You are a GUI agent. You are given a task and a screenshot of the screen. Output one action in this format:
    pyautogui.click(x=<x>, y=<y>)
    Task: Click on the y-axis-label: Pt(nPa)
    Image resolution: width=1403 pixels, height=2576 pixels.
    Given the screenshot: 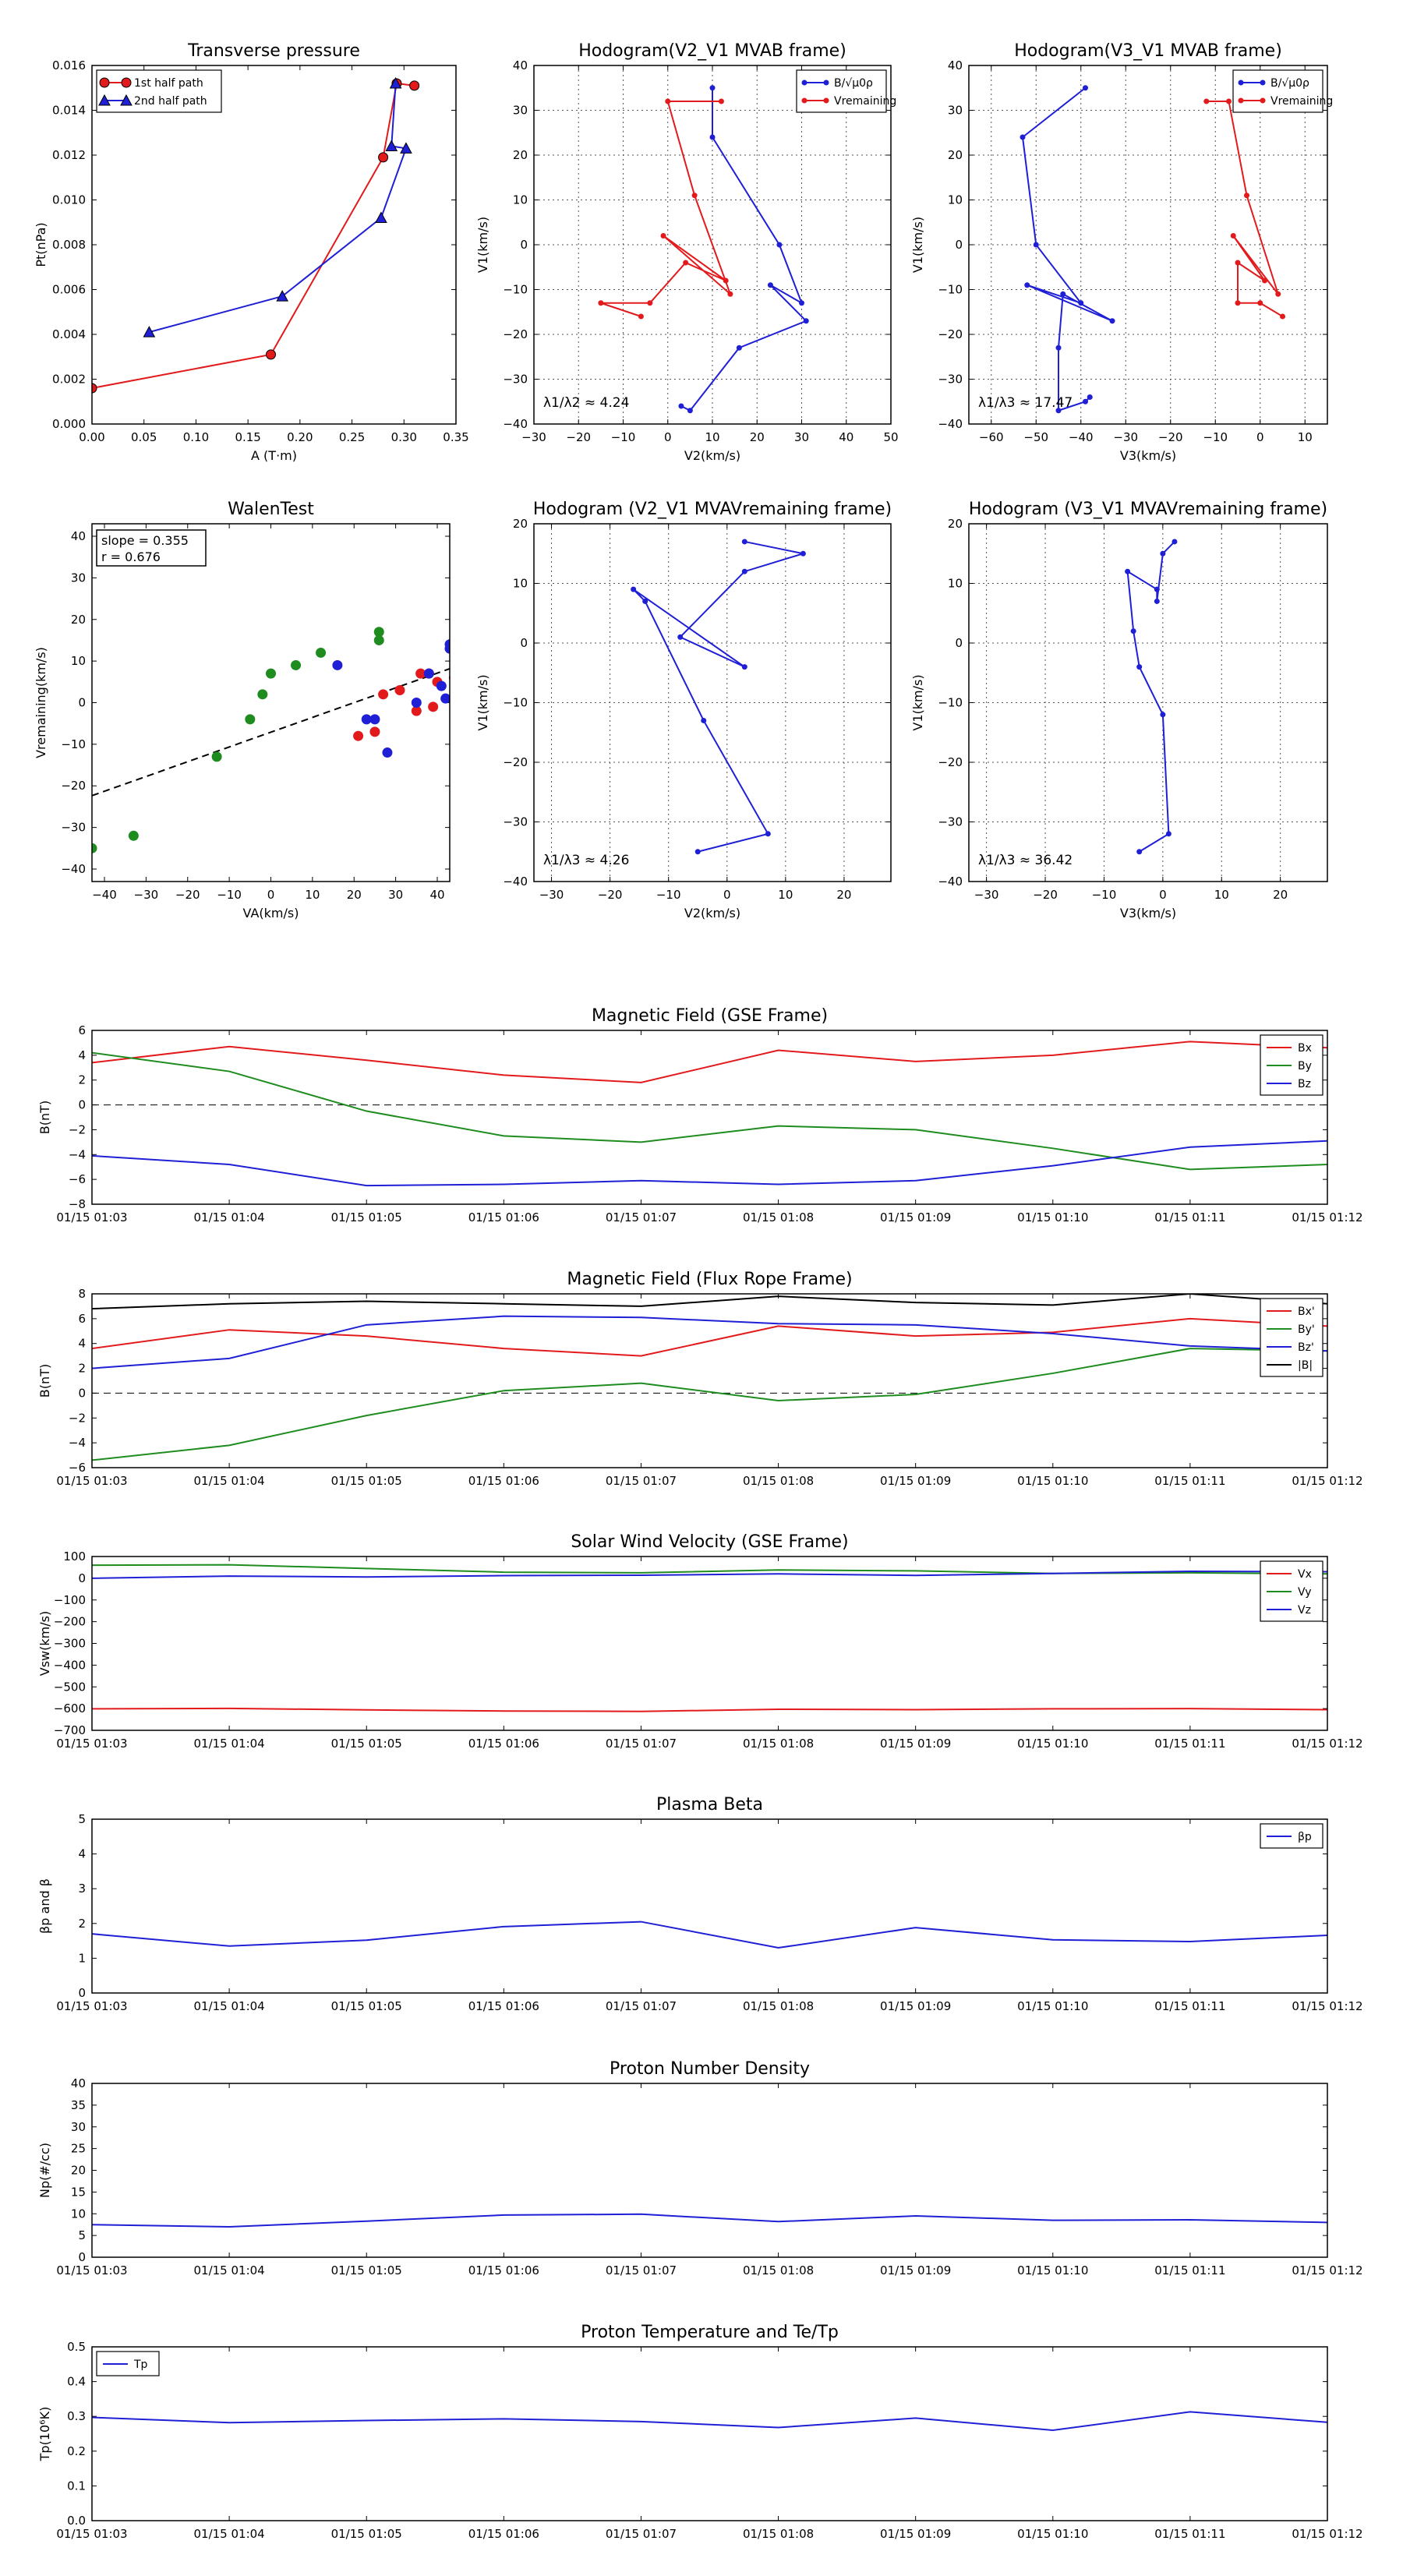 What is the action you would take?
    pyautogui.click(x=41, y=244)
    